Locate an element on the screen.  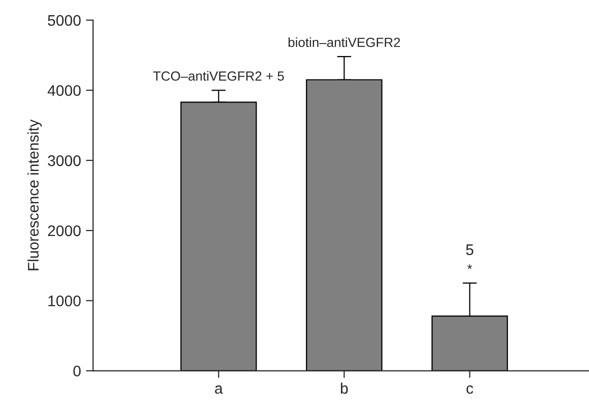
y-tick-label: 0 is located at coordinates (77, 371).